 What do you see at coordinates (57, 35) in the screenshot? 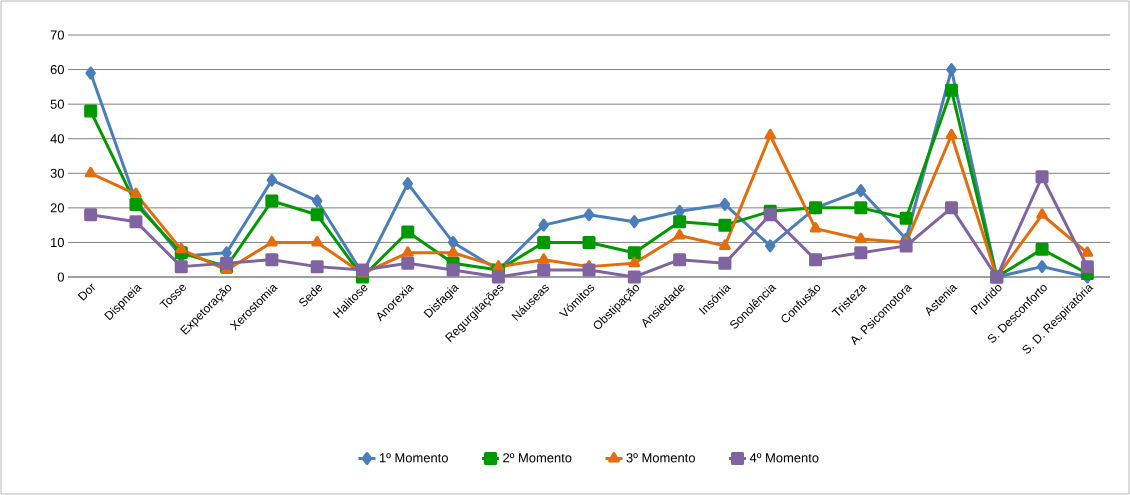
I see `y-tick-label: 70` at bounding box center [57, 35].